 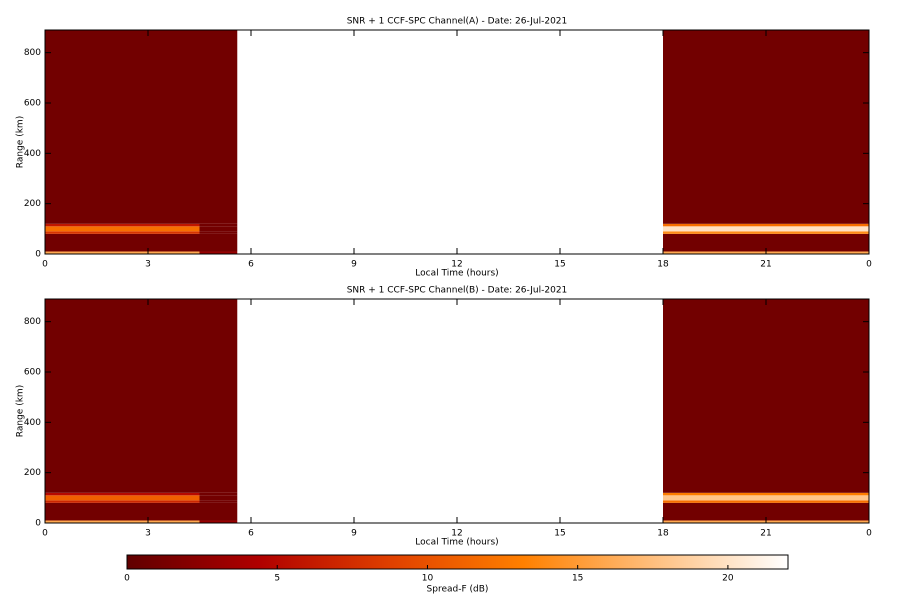 I want to click on colorbar, so click(x=457, y=562).